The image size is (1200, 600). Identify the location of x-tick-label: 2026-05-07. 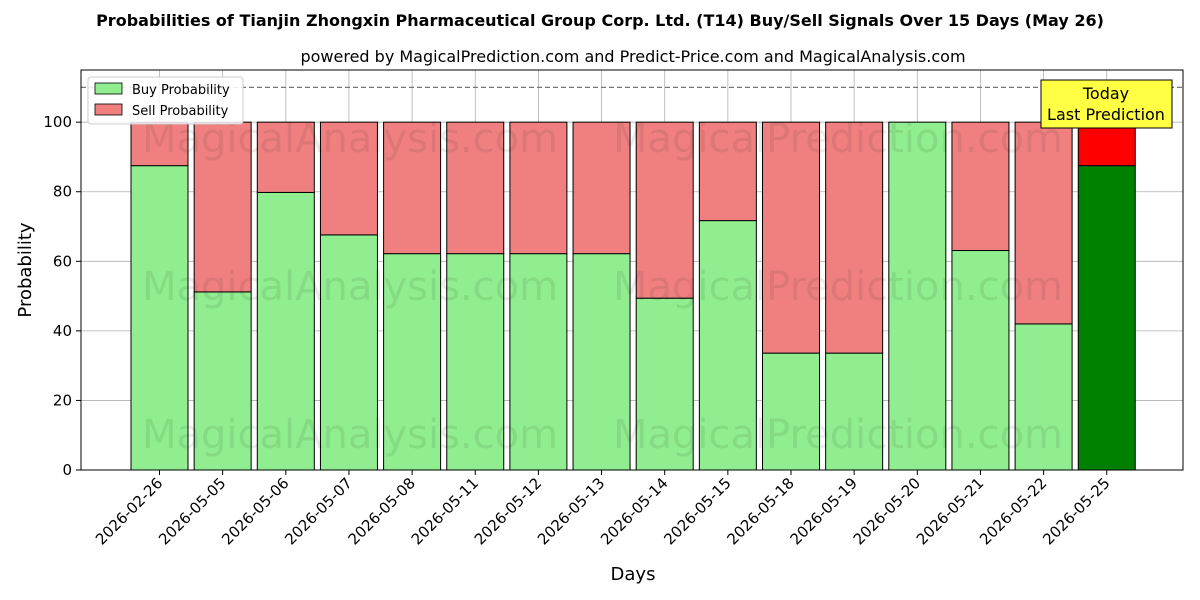
(318, 511).